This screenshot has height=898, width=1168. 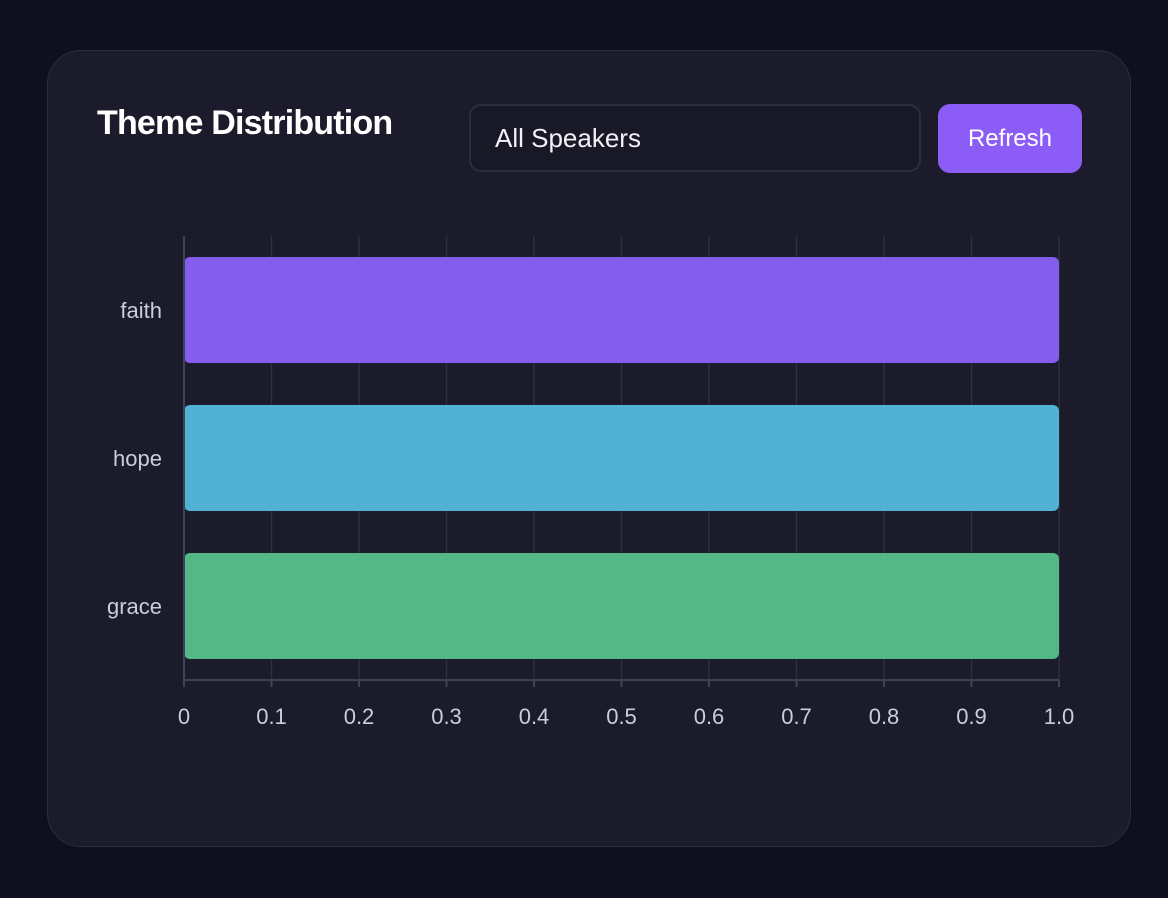 I want to click on refresh-button: Refresh, so click(x=1010, y=138).